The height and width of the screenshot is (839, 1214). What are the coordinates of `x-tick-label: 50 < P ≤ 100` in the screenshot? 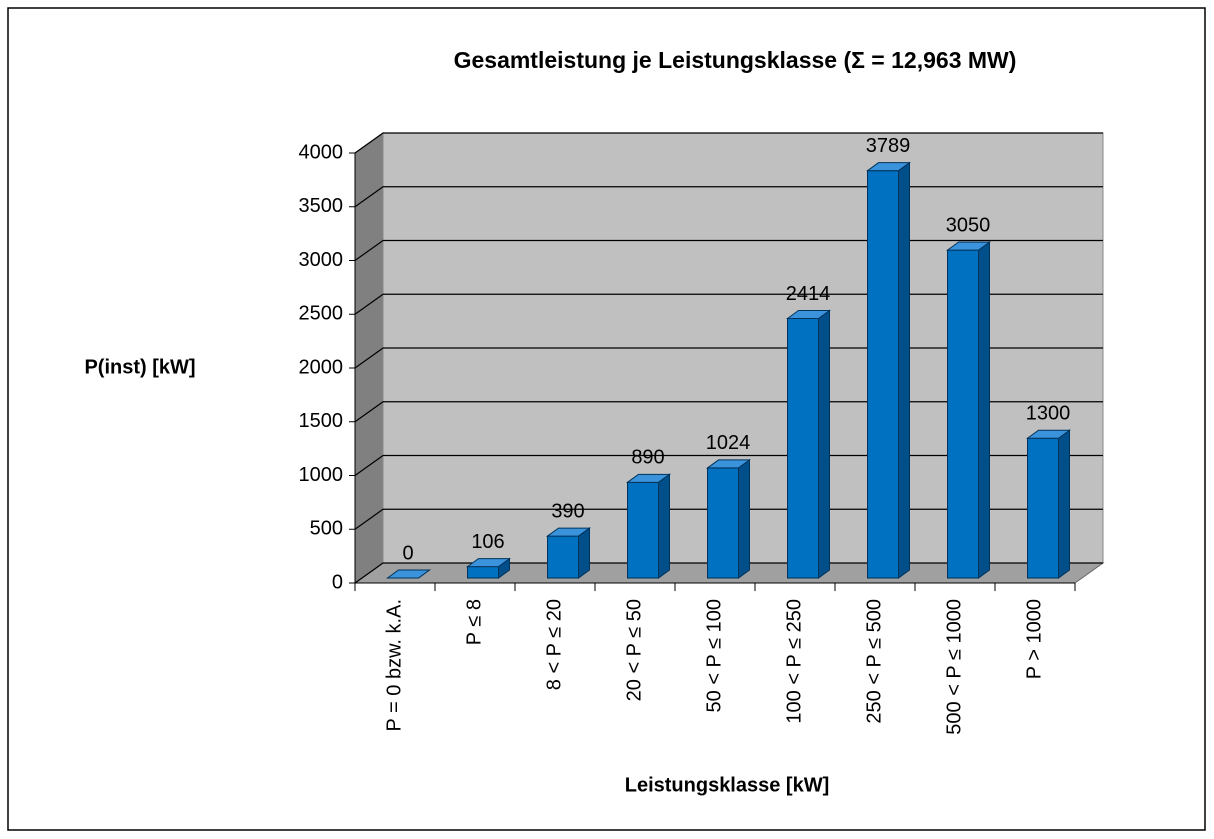 It's located at (714, 655).